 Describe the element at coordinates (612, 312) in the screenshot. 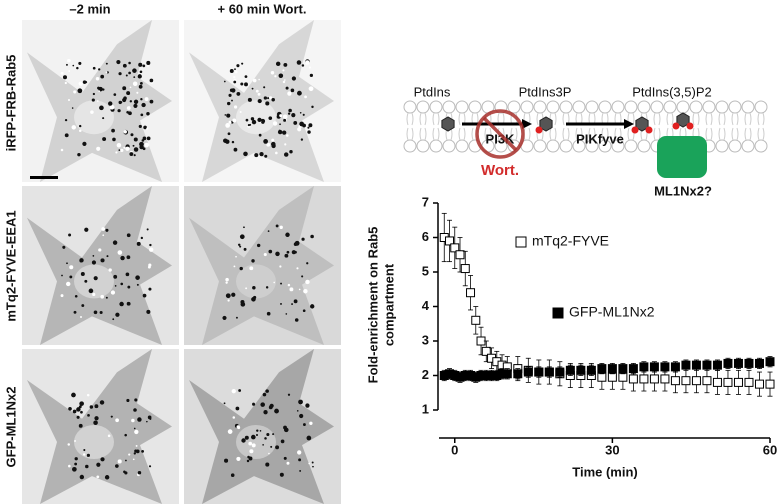

I see `legend-label: GFP-ML1Nx2` at that location.